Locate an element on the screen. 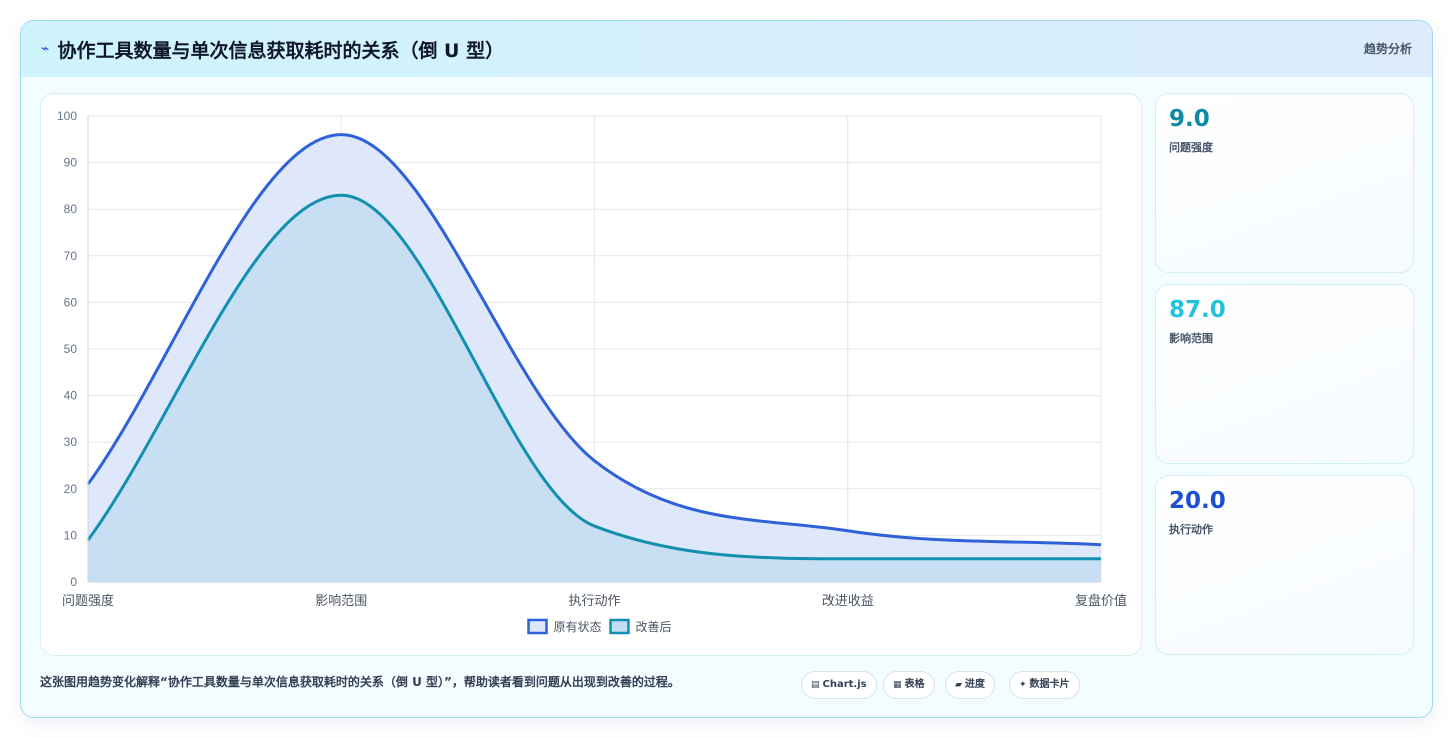 The width and height of the screenshot is (1453, 738). title-wrap: ⌁ 协作工具数量与单次信息获取耗时的关系（倒 U 型） is located at coordinates (272, 49).